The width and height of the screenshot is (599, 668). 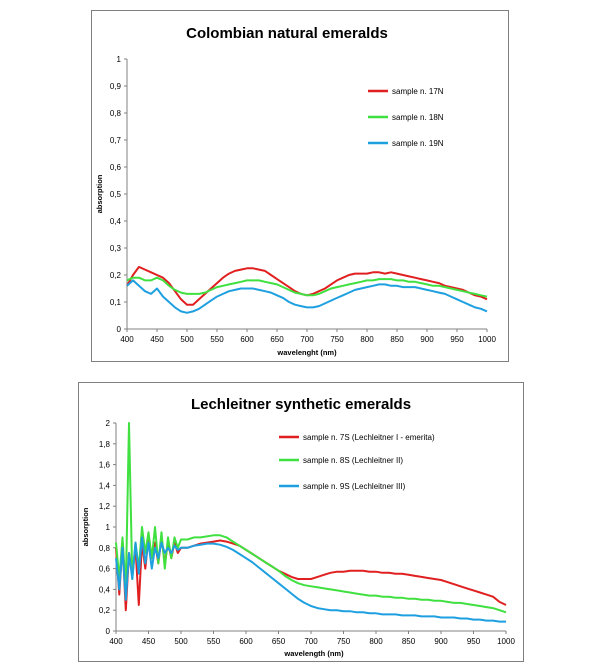 I want to click on y-tick-label: 0,7, so click(x=116, y=140).